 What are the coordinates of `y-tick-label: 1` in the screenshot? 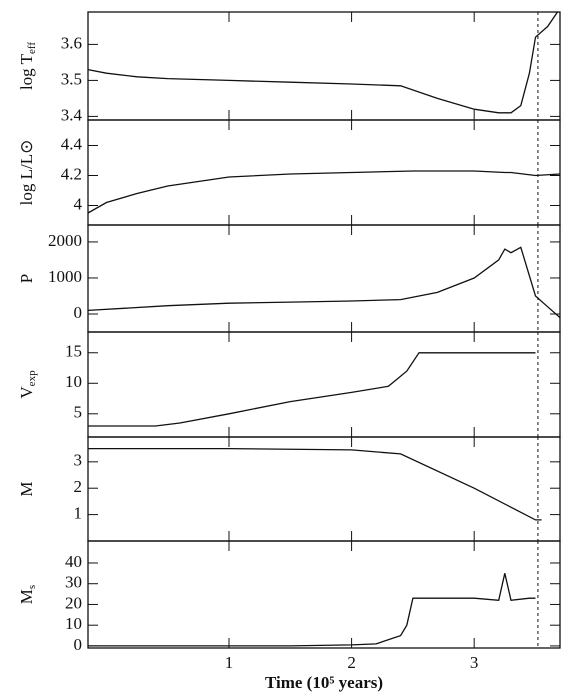 It's located at (78, 513).